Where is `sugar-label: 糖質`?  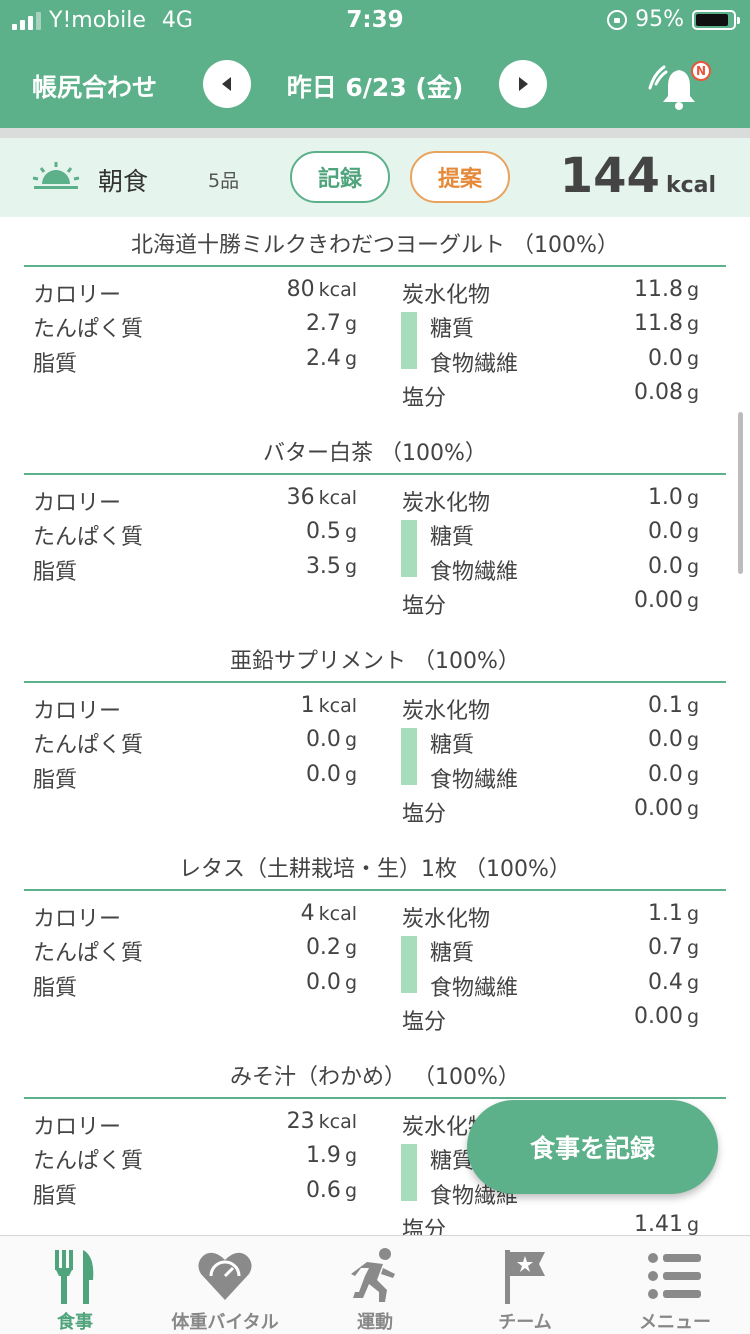 sugar-label: 糖質 is located at coordinates (452, 1161).